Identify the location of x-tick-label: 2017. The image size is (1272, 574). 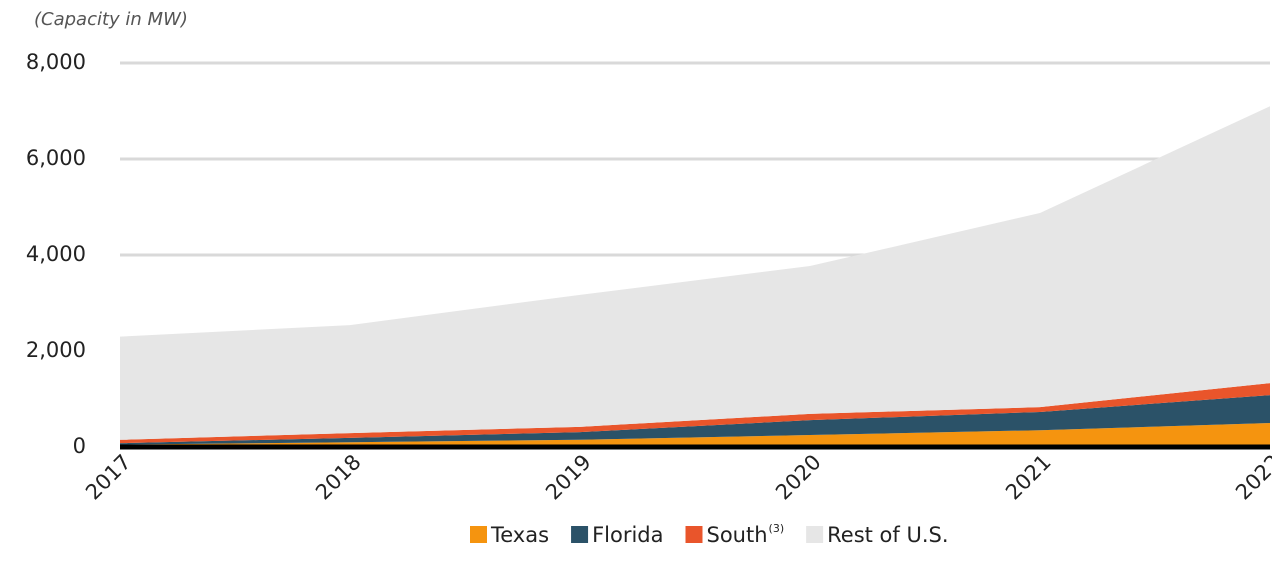
(108, 477).